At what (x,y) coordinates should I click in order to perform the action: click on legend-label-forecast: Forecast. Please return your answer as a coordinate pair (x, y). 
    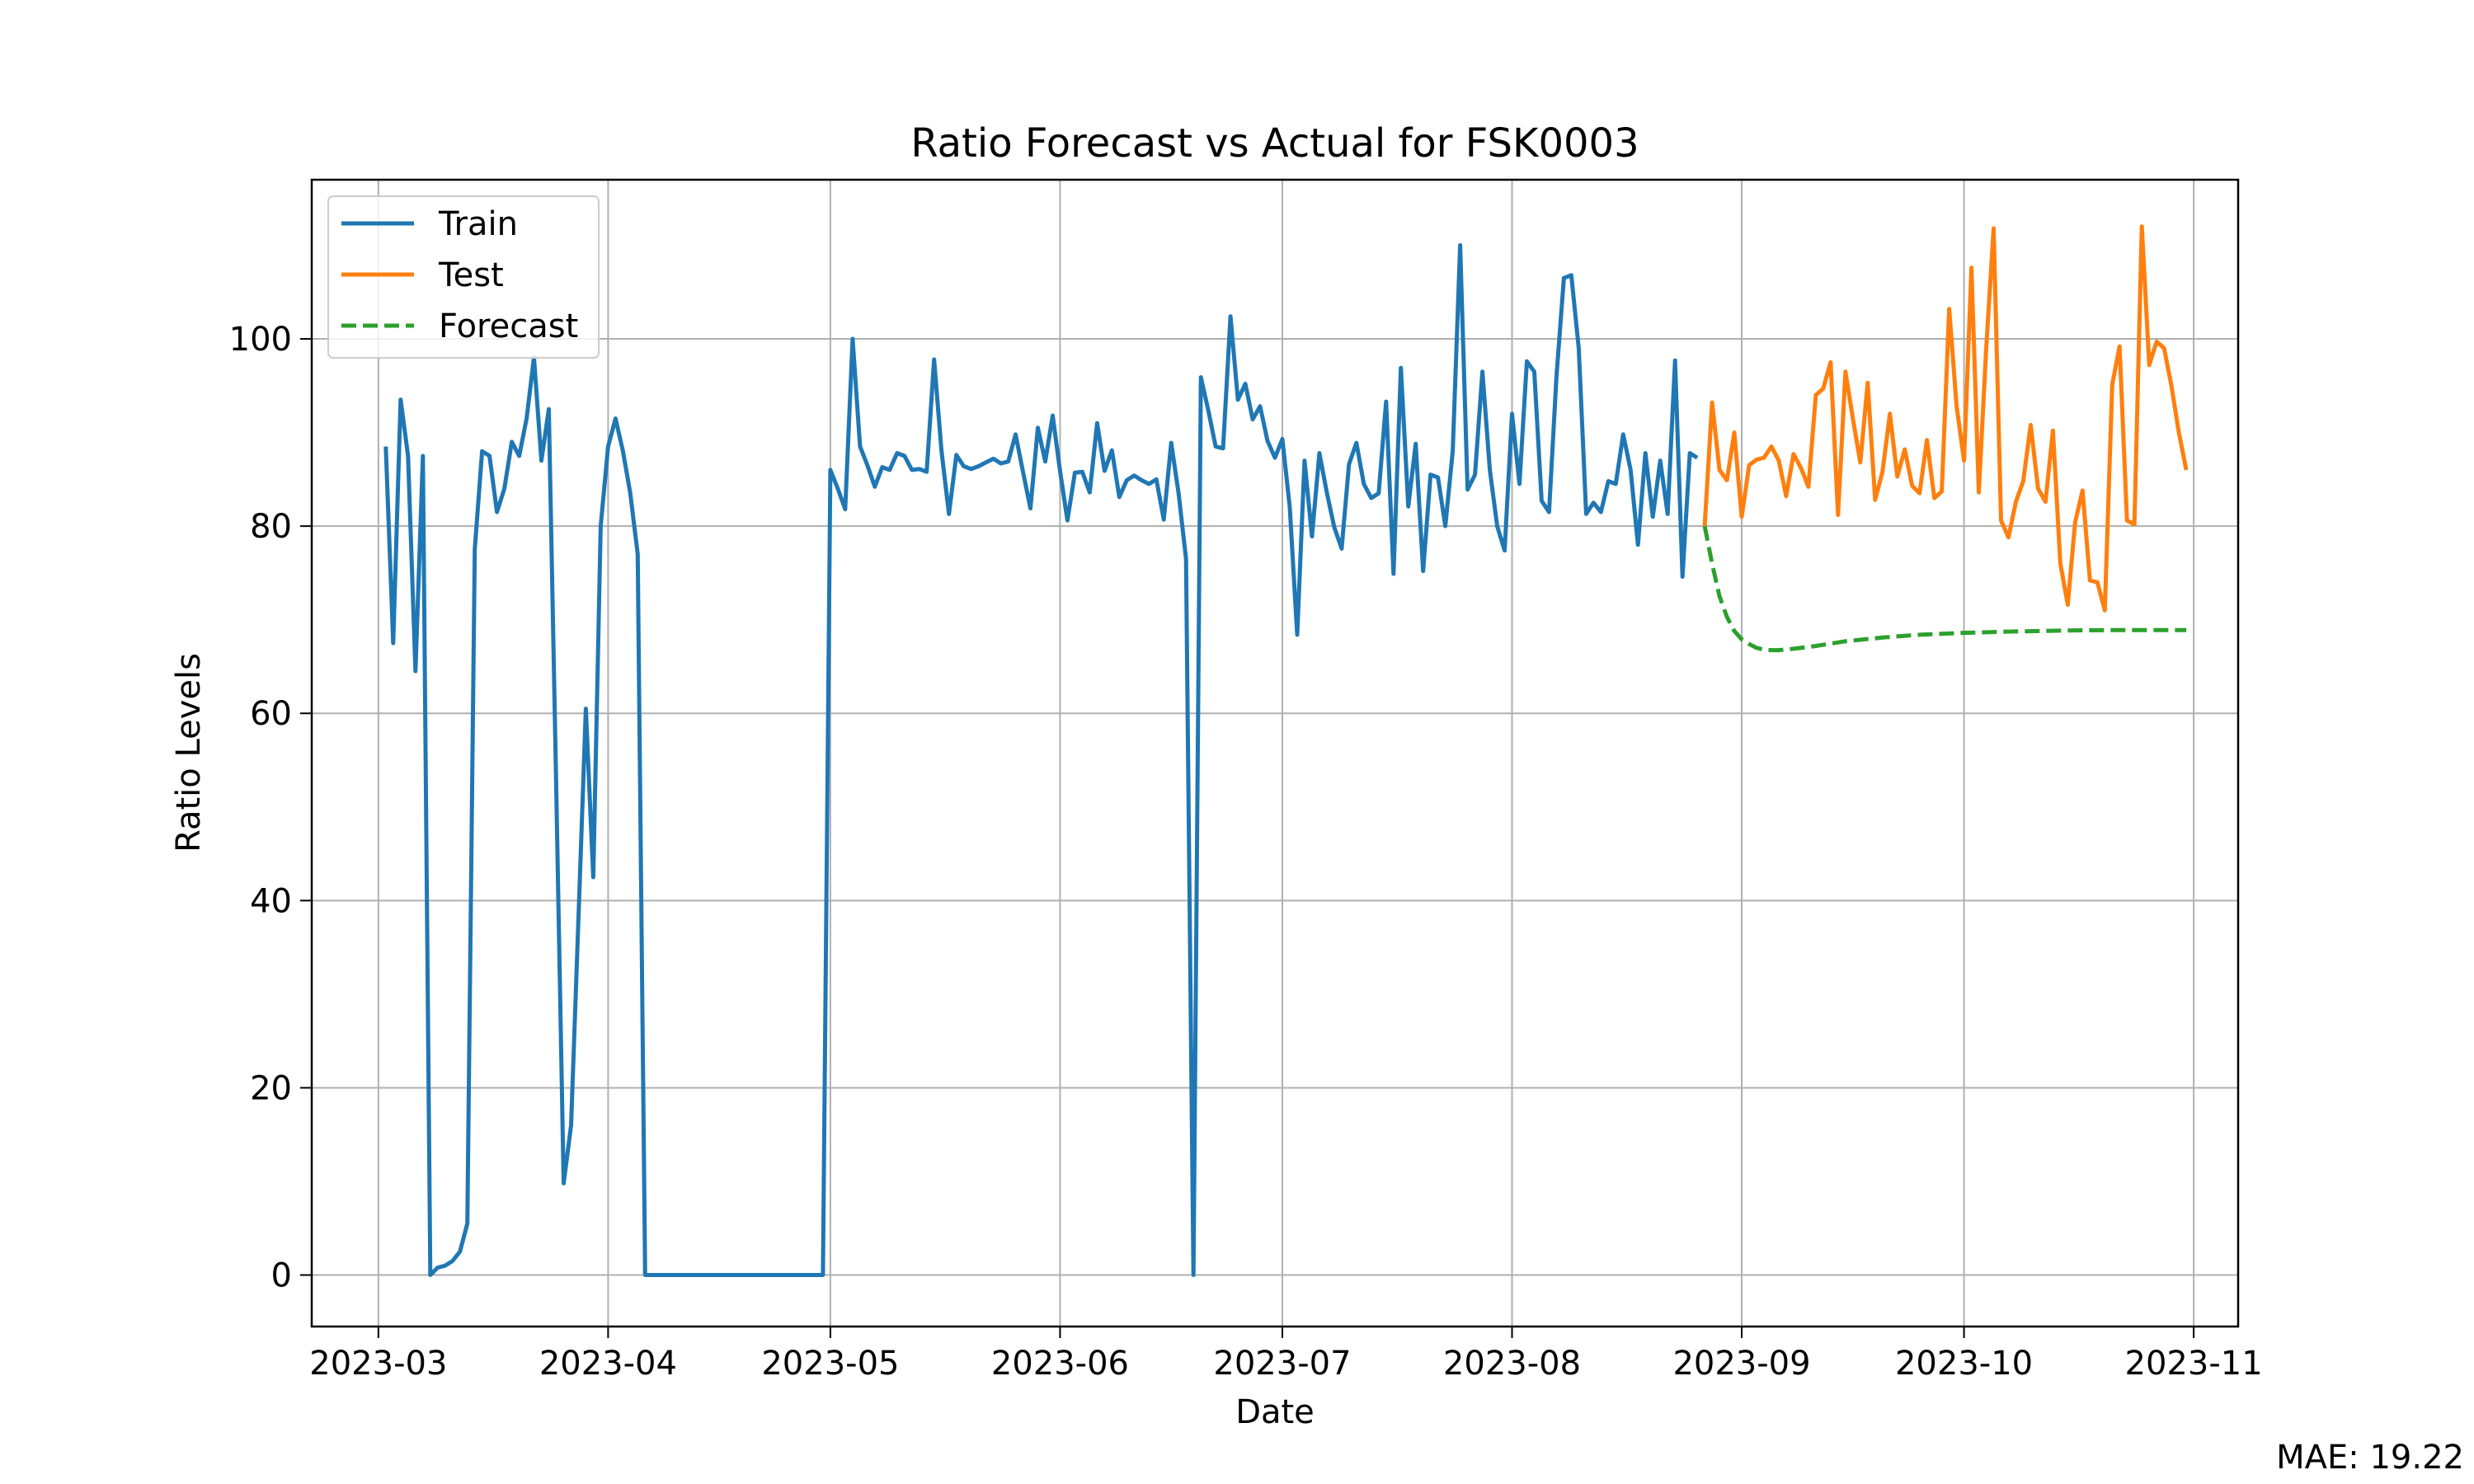
    Looking at the image, I should click on (508, 326).